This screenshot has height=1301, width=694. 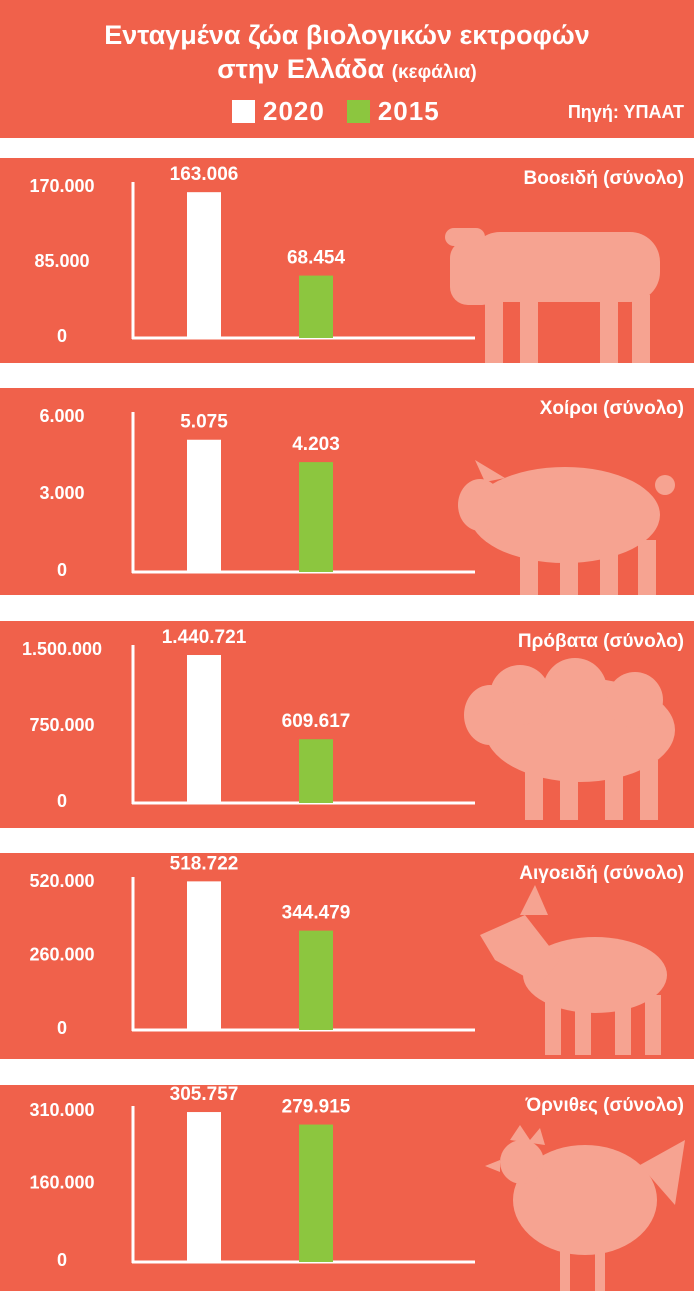 What do you see at coordinates (61, 416) in the screenshot?
I see `y-tick-label: 6.000` at bounding box center [61, 416].